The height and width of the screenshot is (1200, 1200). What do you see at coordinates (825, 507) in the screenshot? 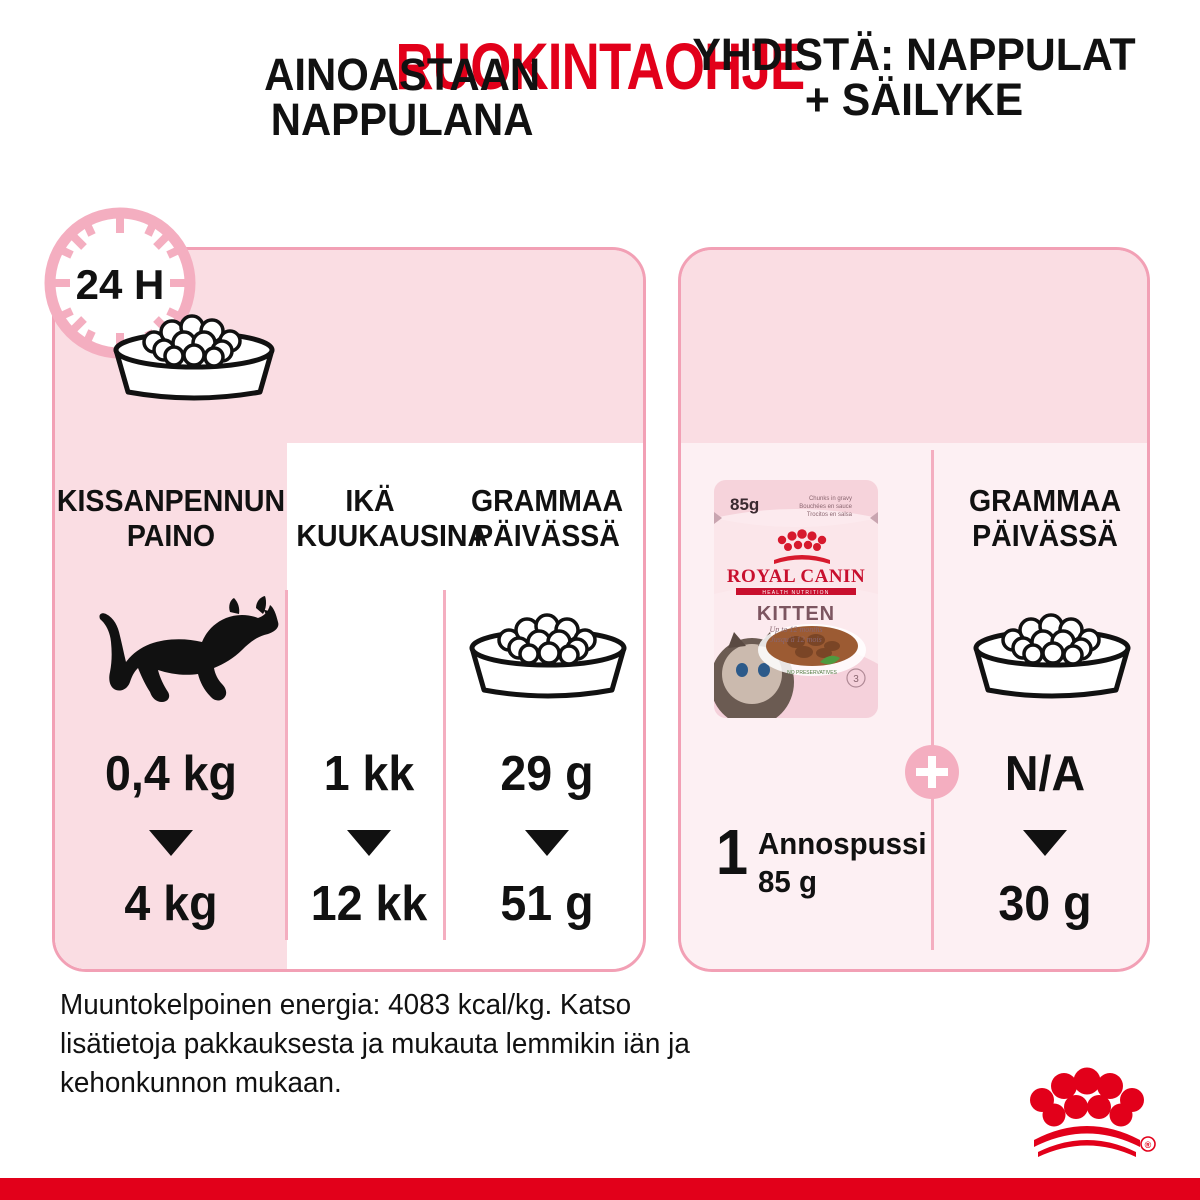
I see `pouch-texture-fr: Bouchées en sauce` at bounding box center [825, 507].